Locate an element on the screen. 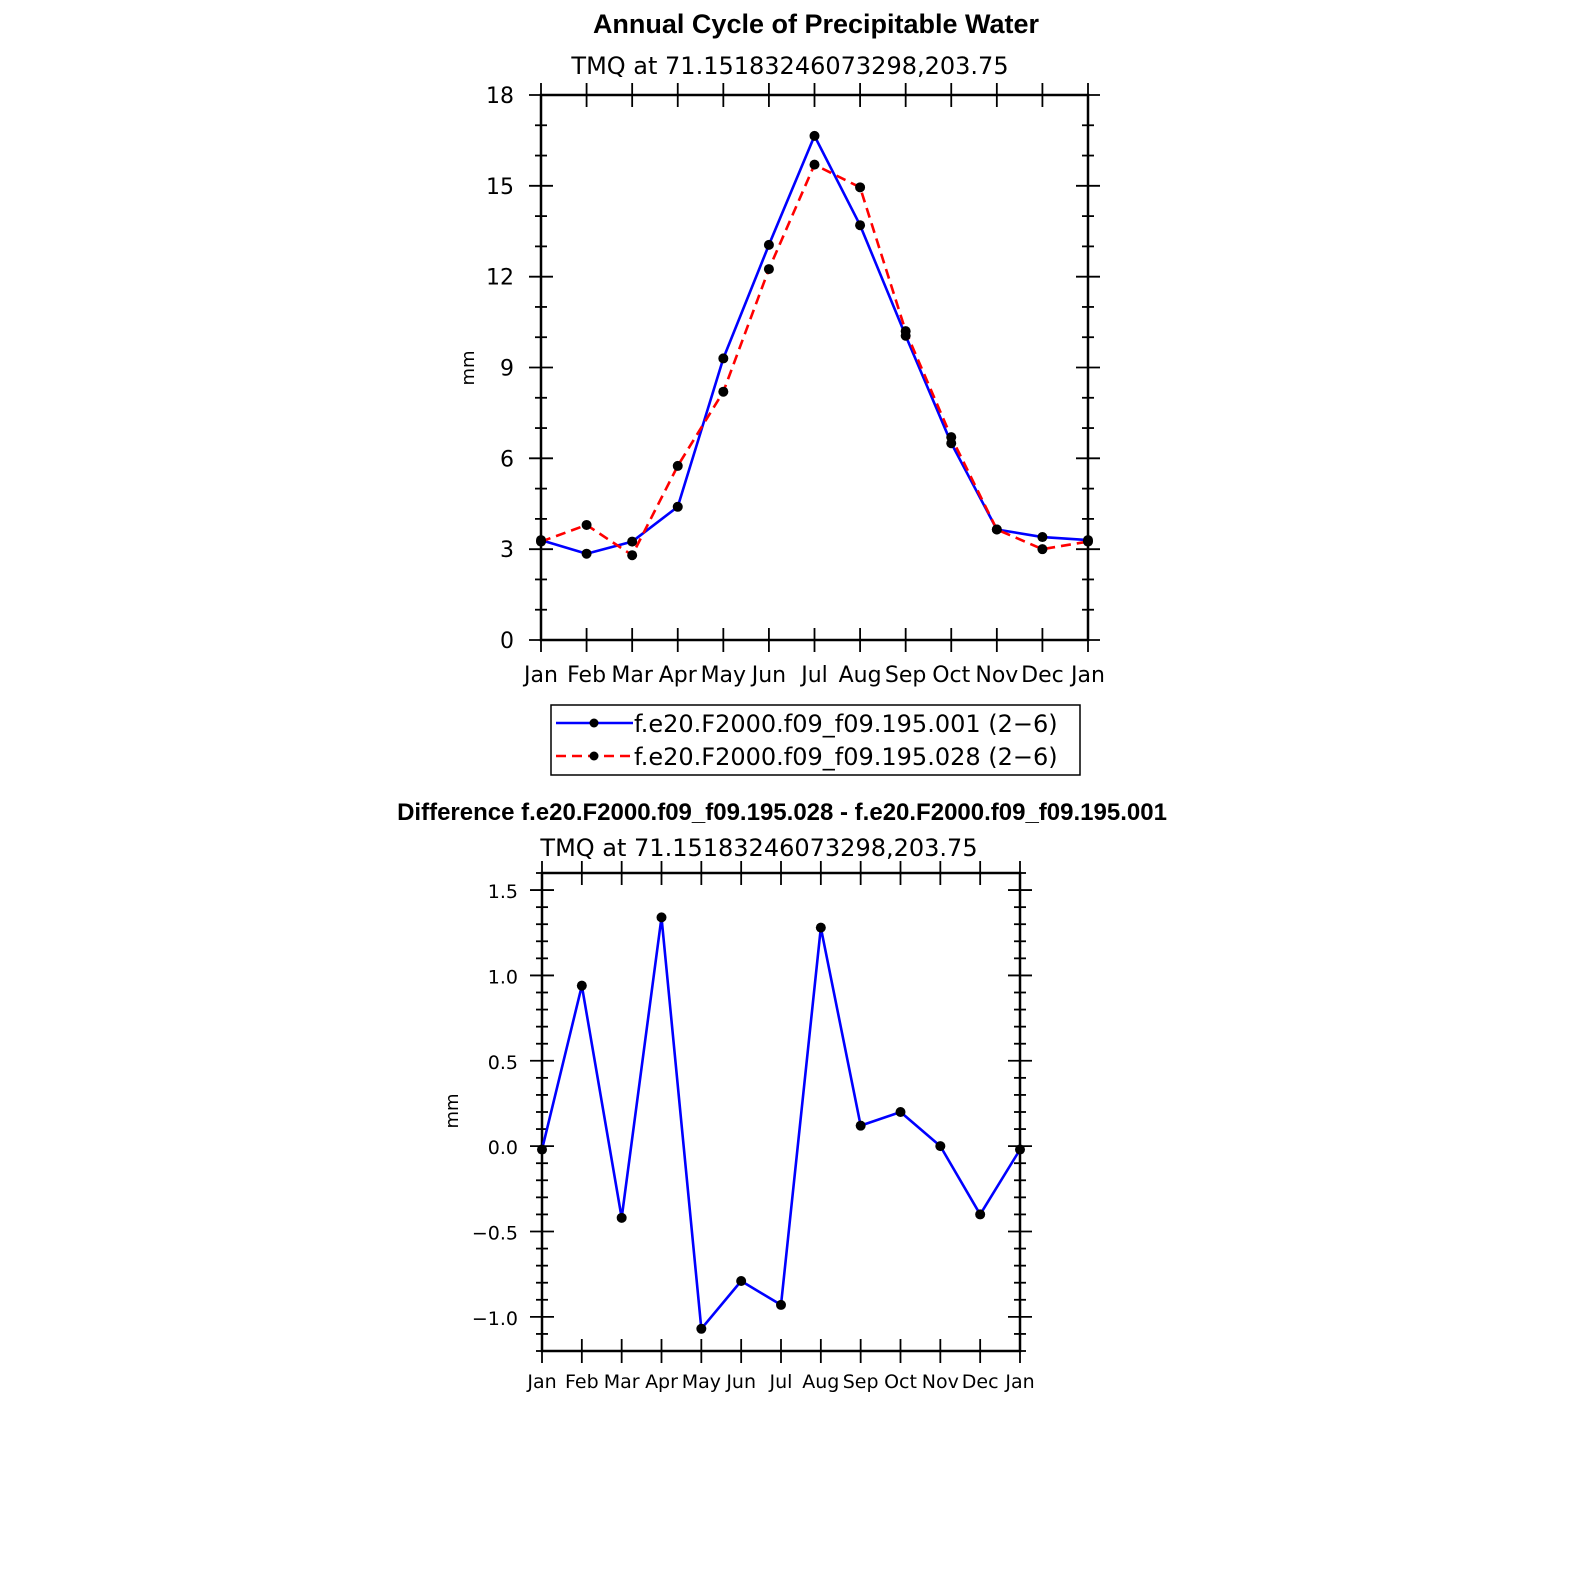  y-tick-label: 18 is located at coordinates (500, 96).